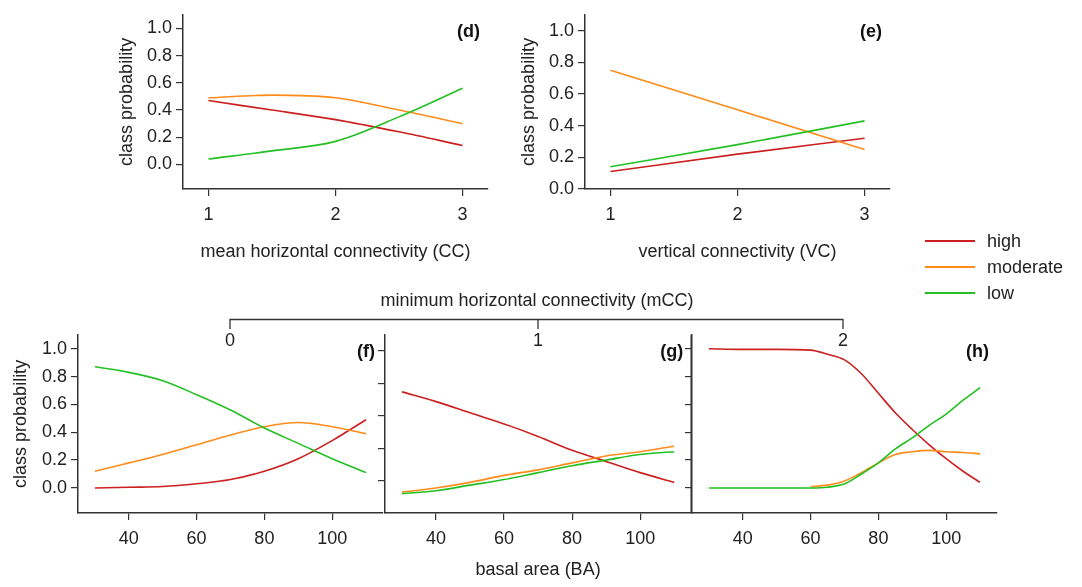  What do you see at coordinates (1004, 241) in the screenshot?
I see `legend-label: high` at bounding box center [1004, 241].